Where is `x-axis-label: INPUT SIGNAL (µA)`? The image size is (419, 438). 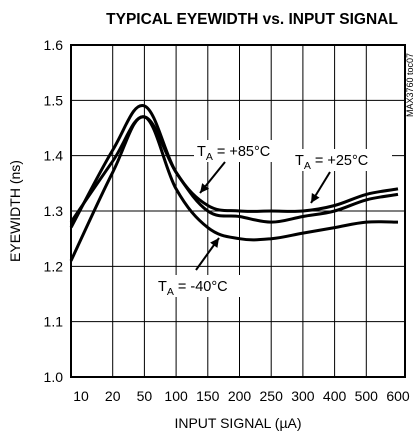 x-axis-label: INPUT SIGNAL (µA) is located at coordinates (237, 423).